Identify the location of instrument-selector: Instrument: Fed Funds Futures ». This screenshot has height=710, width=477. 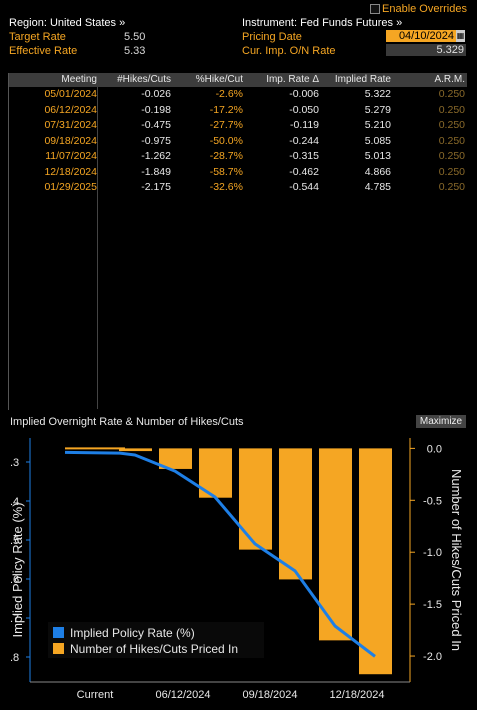
(322, 23).